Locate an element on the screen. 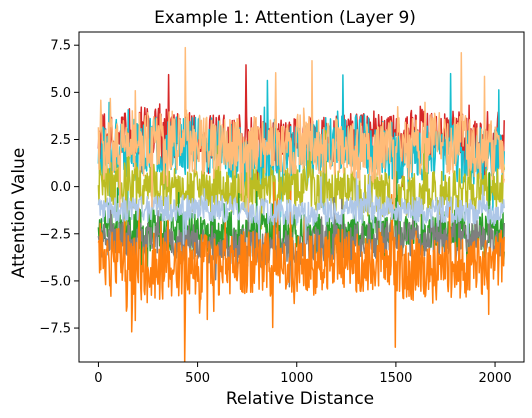  x-tick-label: 2000 is located at coordinates (495, 378).